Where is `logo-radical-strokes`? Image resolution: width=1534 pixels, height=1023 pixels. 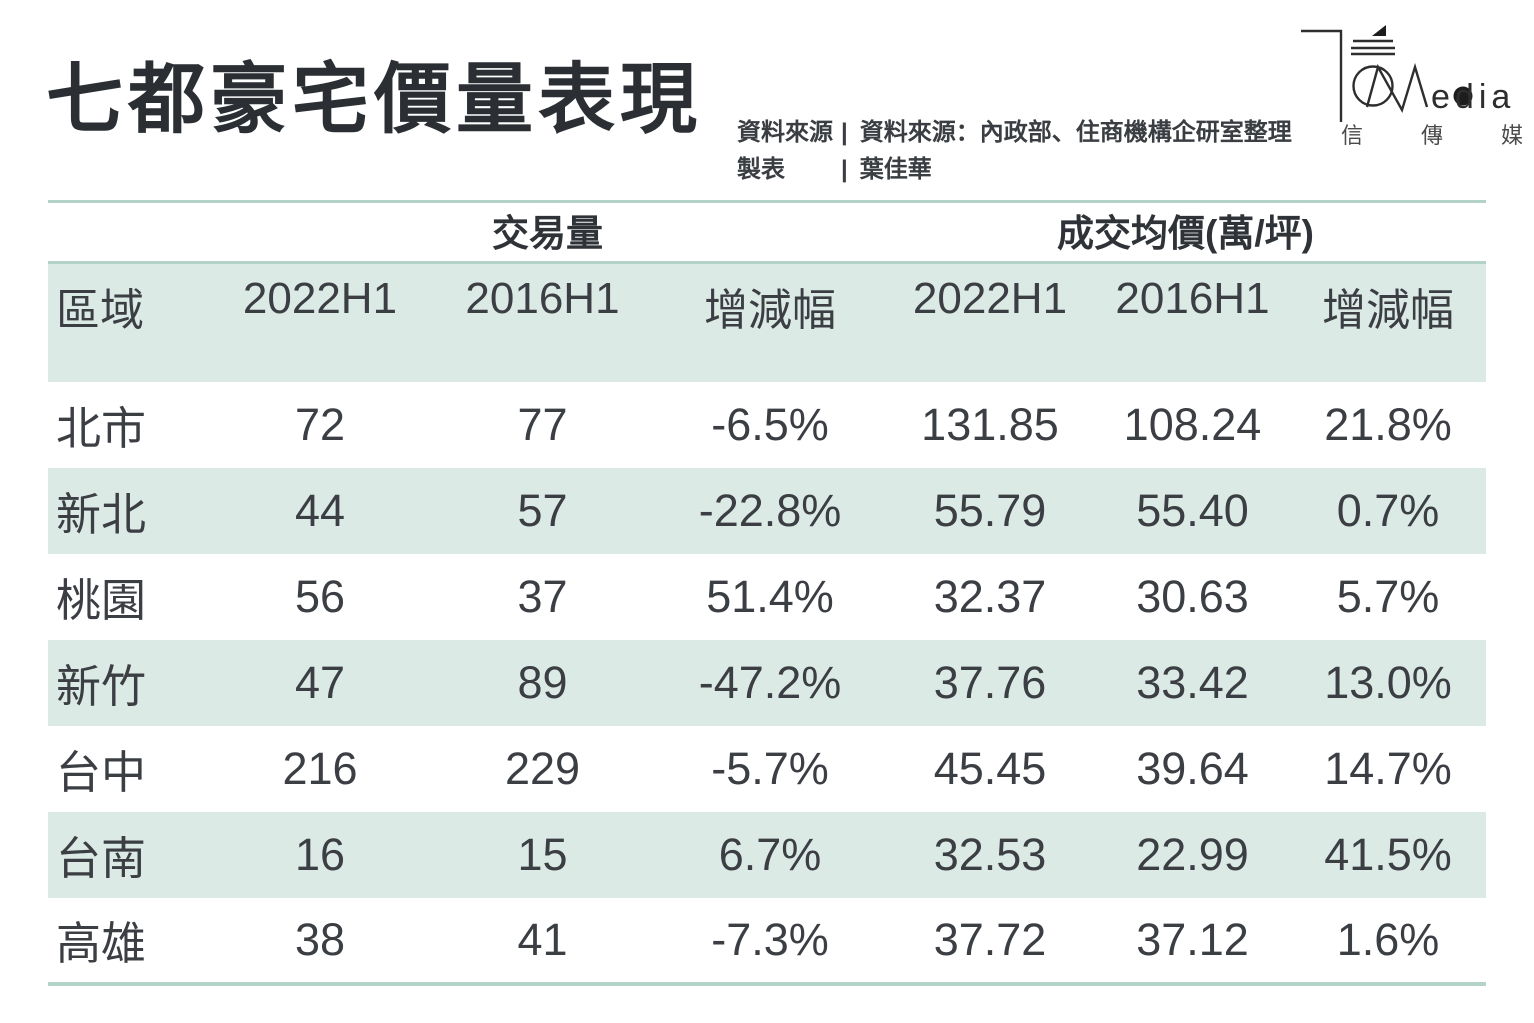
logo-radical-strokes is located at coordinates (1348, 75).